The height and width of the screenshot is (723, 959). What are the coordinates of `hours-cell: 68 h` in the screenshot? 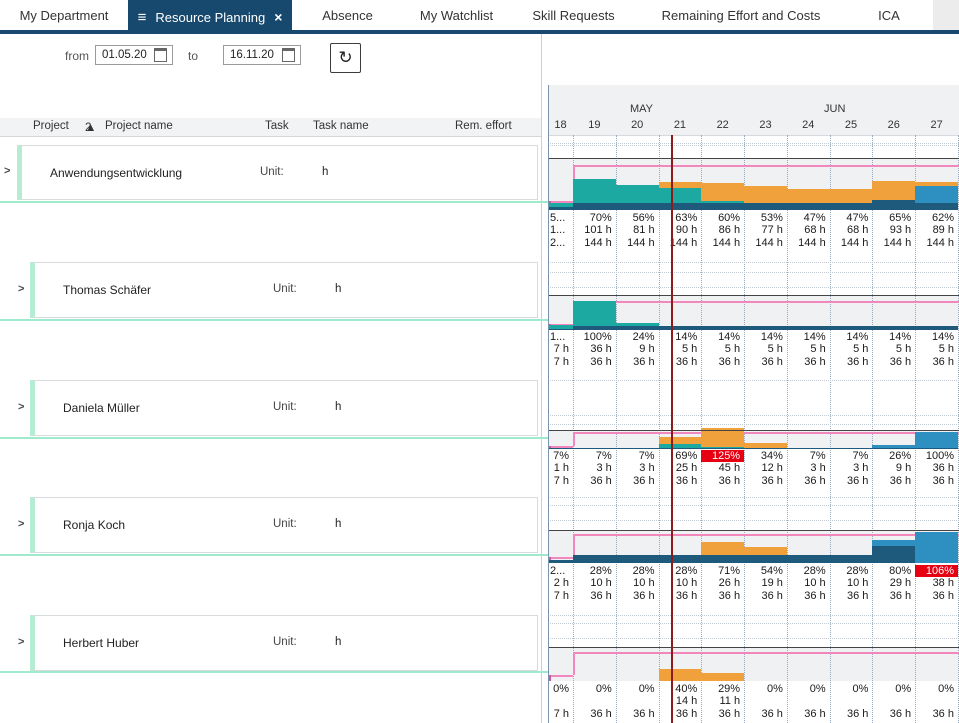 It's located at (815, 230).